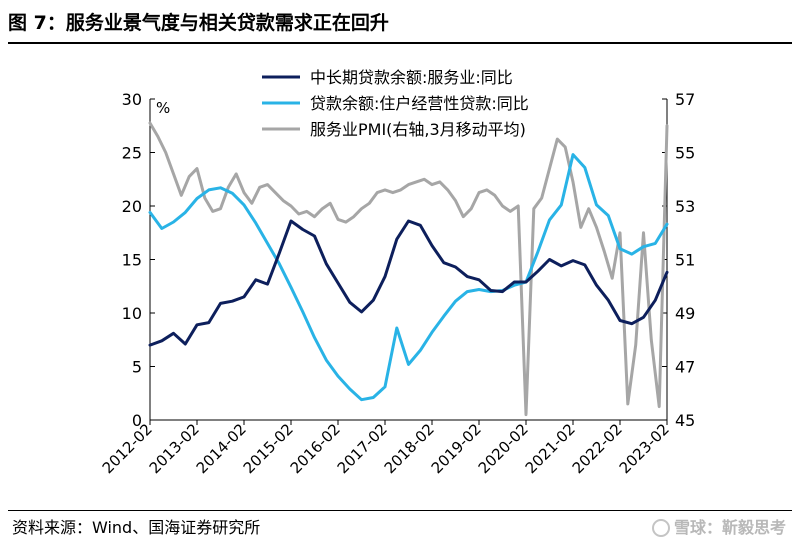  I want to click on page-title: 图 7：服务业景气度与相关贷款需求正在回升, so click(198, 23).